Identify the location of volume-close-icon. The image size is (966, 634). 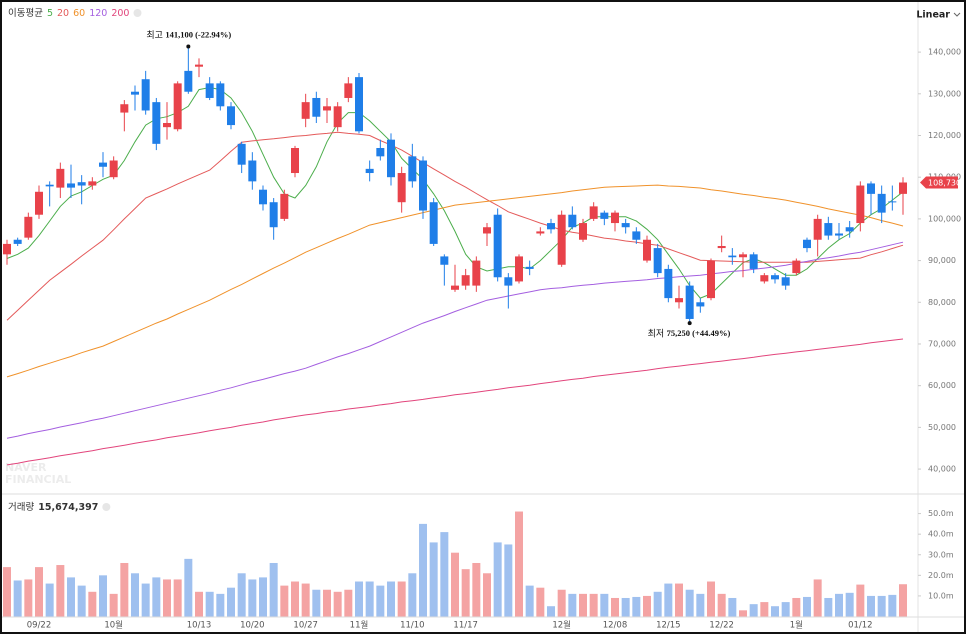
(106, 507).